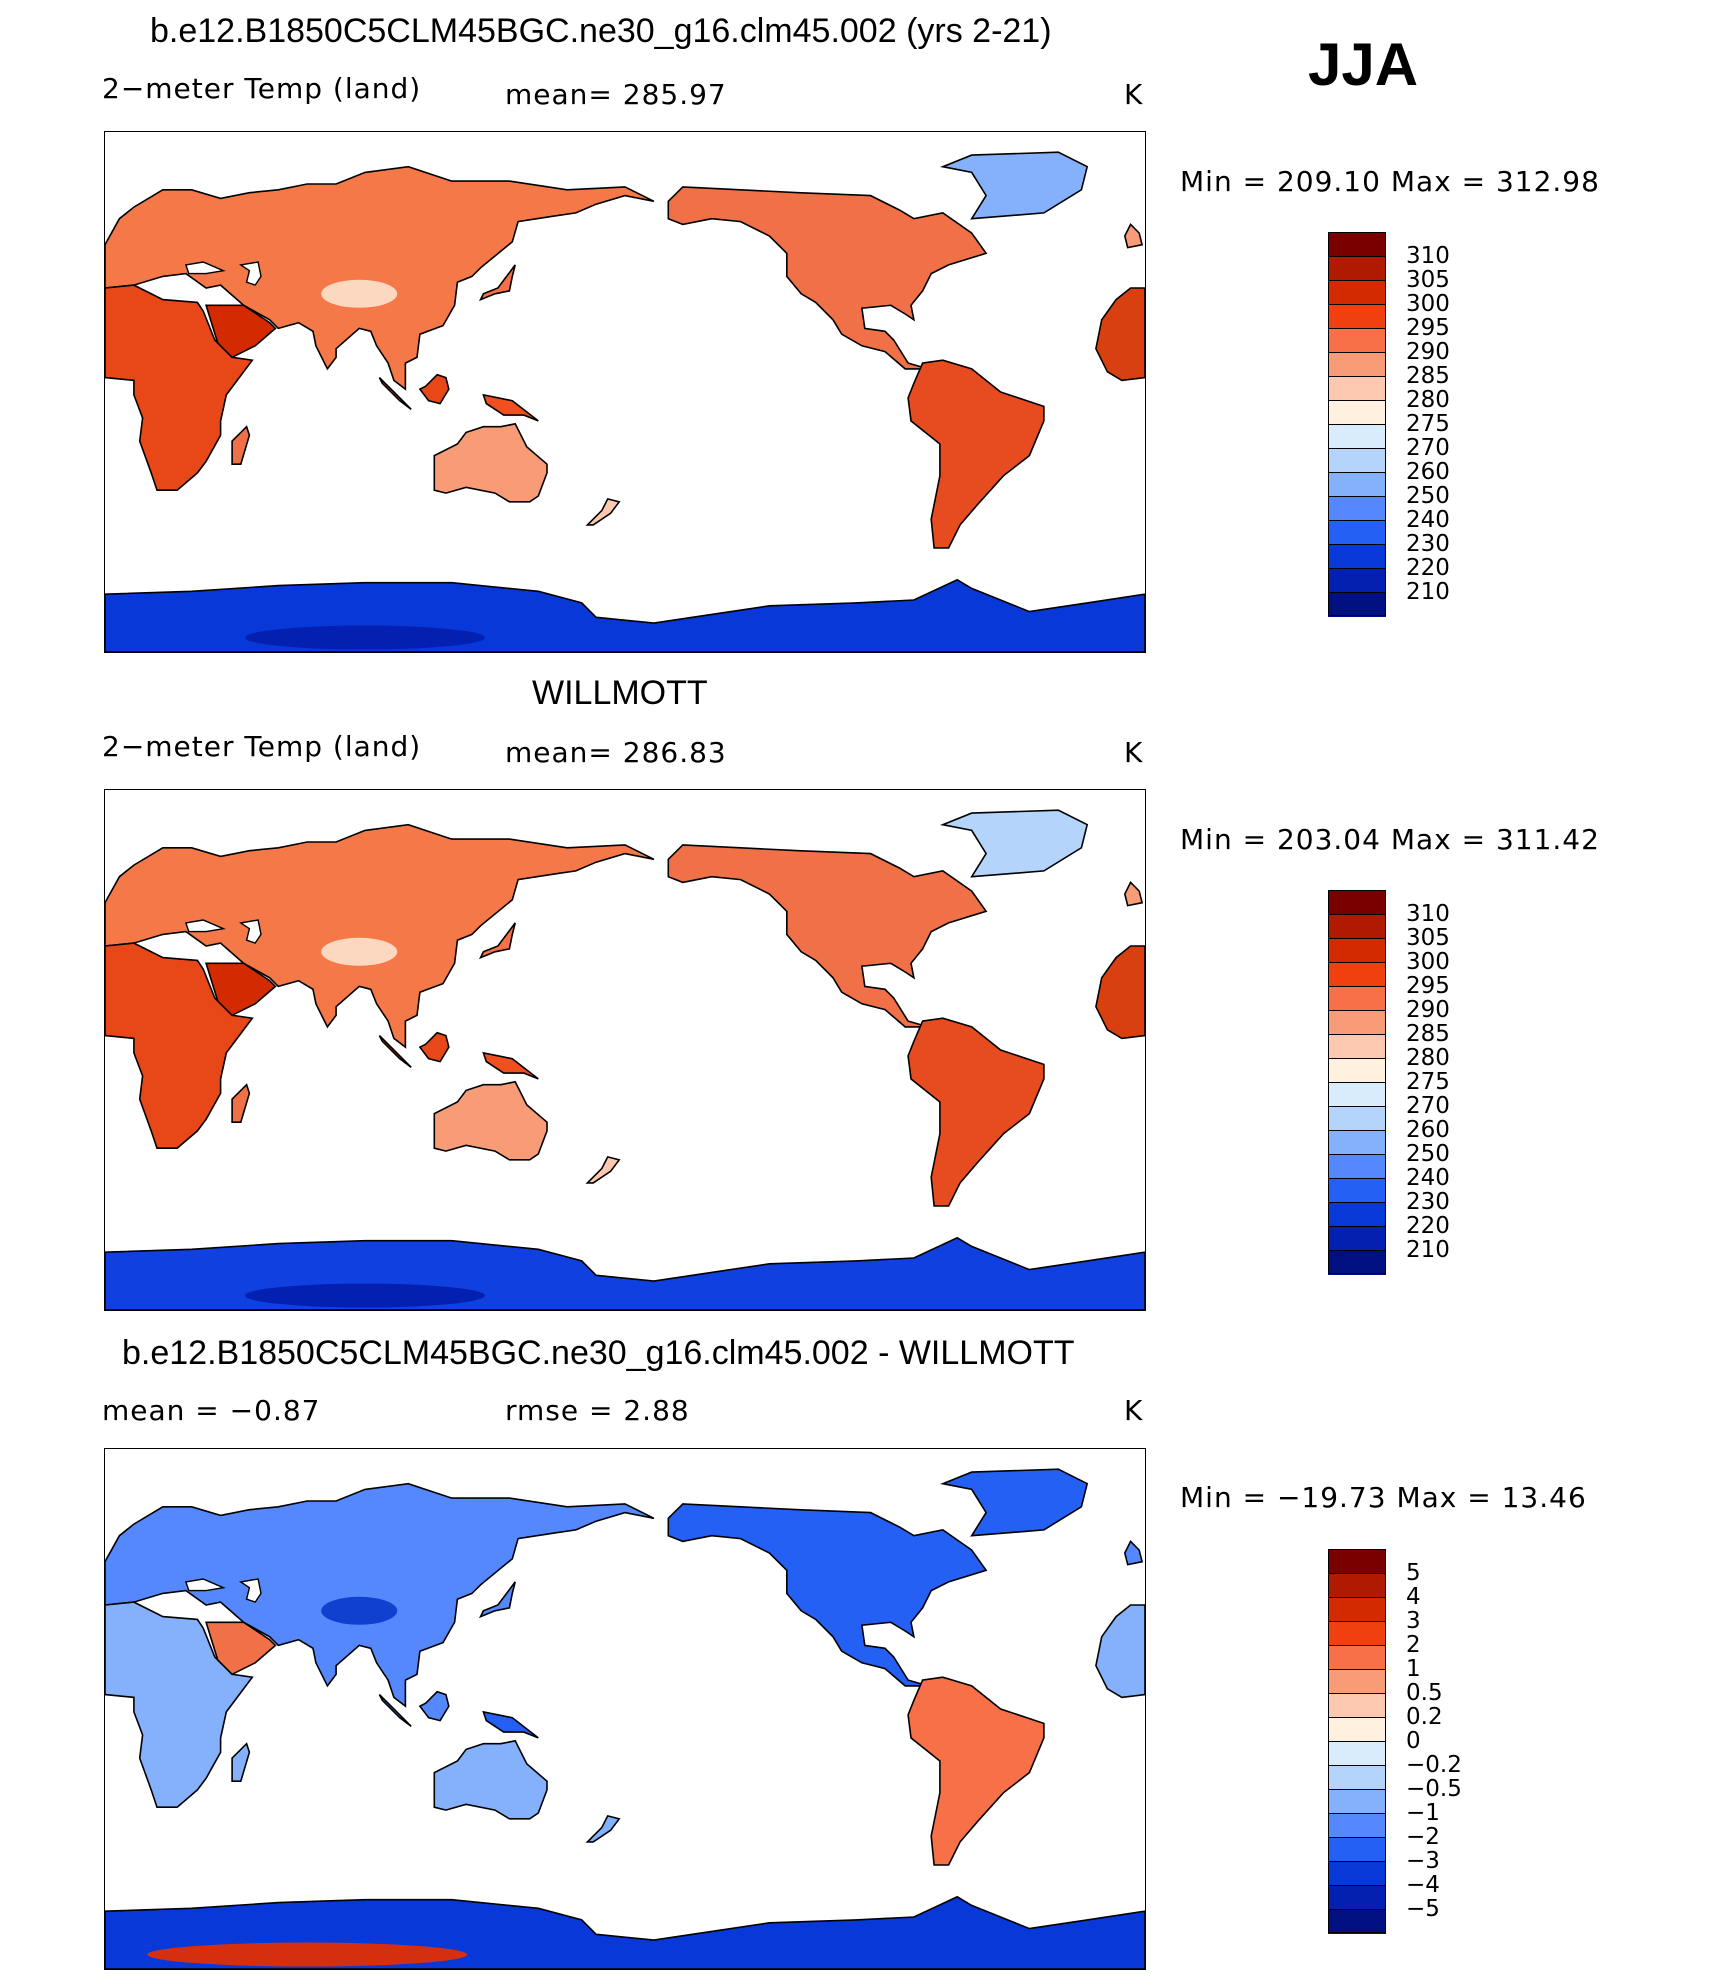  What do you see at coordinates (1428, 280) in the screenshot?
I see `panel1-colorbar-tick: 305` at bounding box center [1428, 280].